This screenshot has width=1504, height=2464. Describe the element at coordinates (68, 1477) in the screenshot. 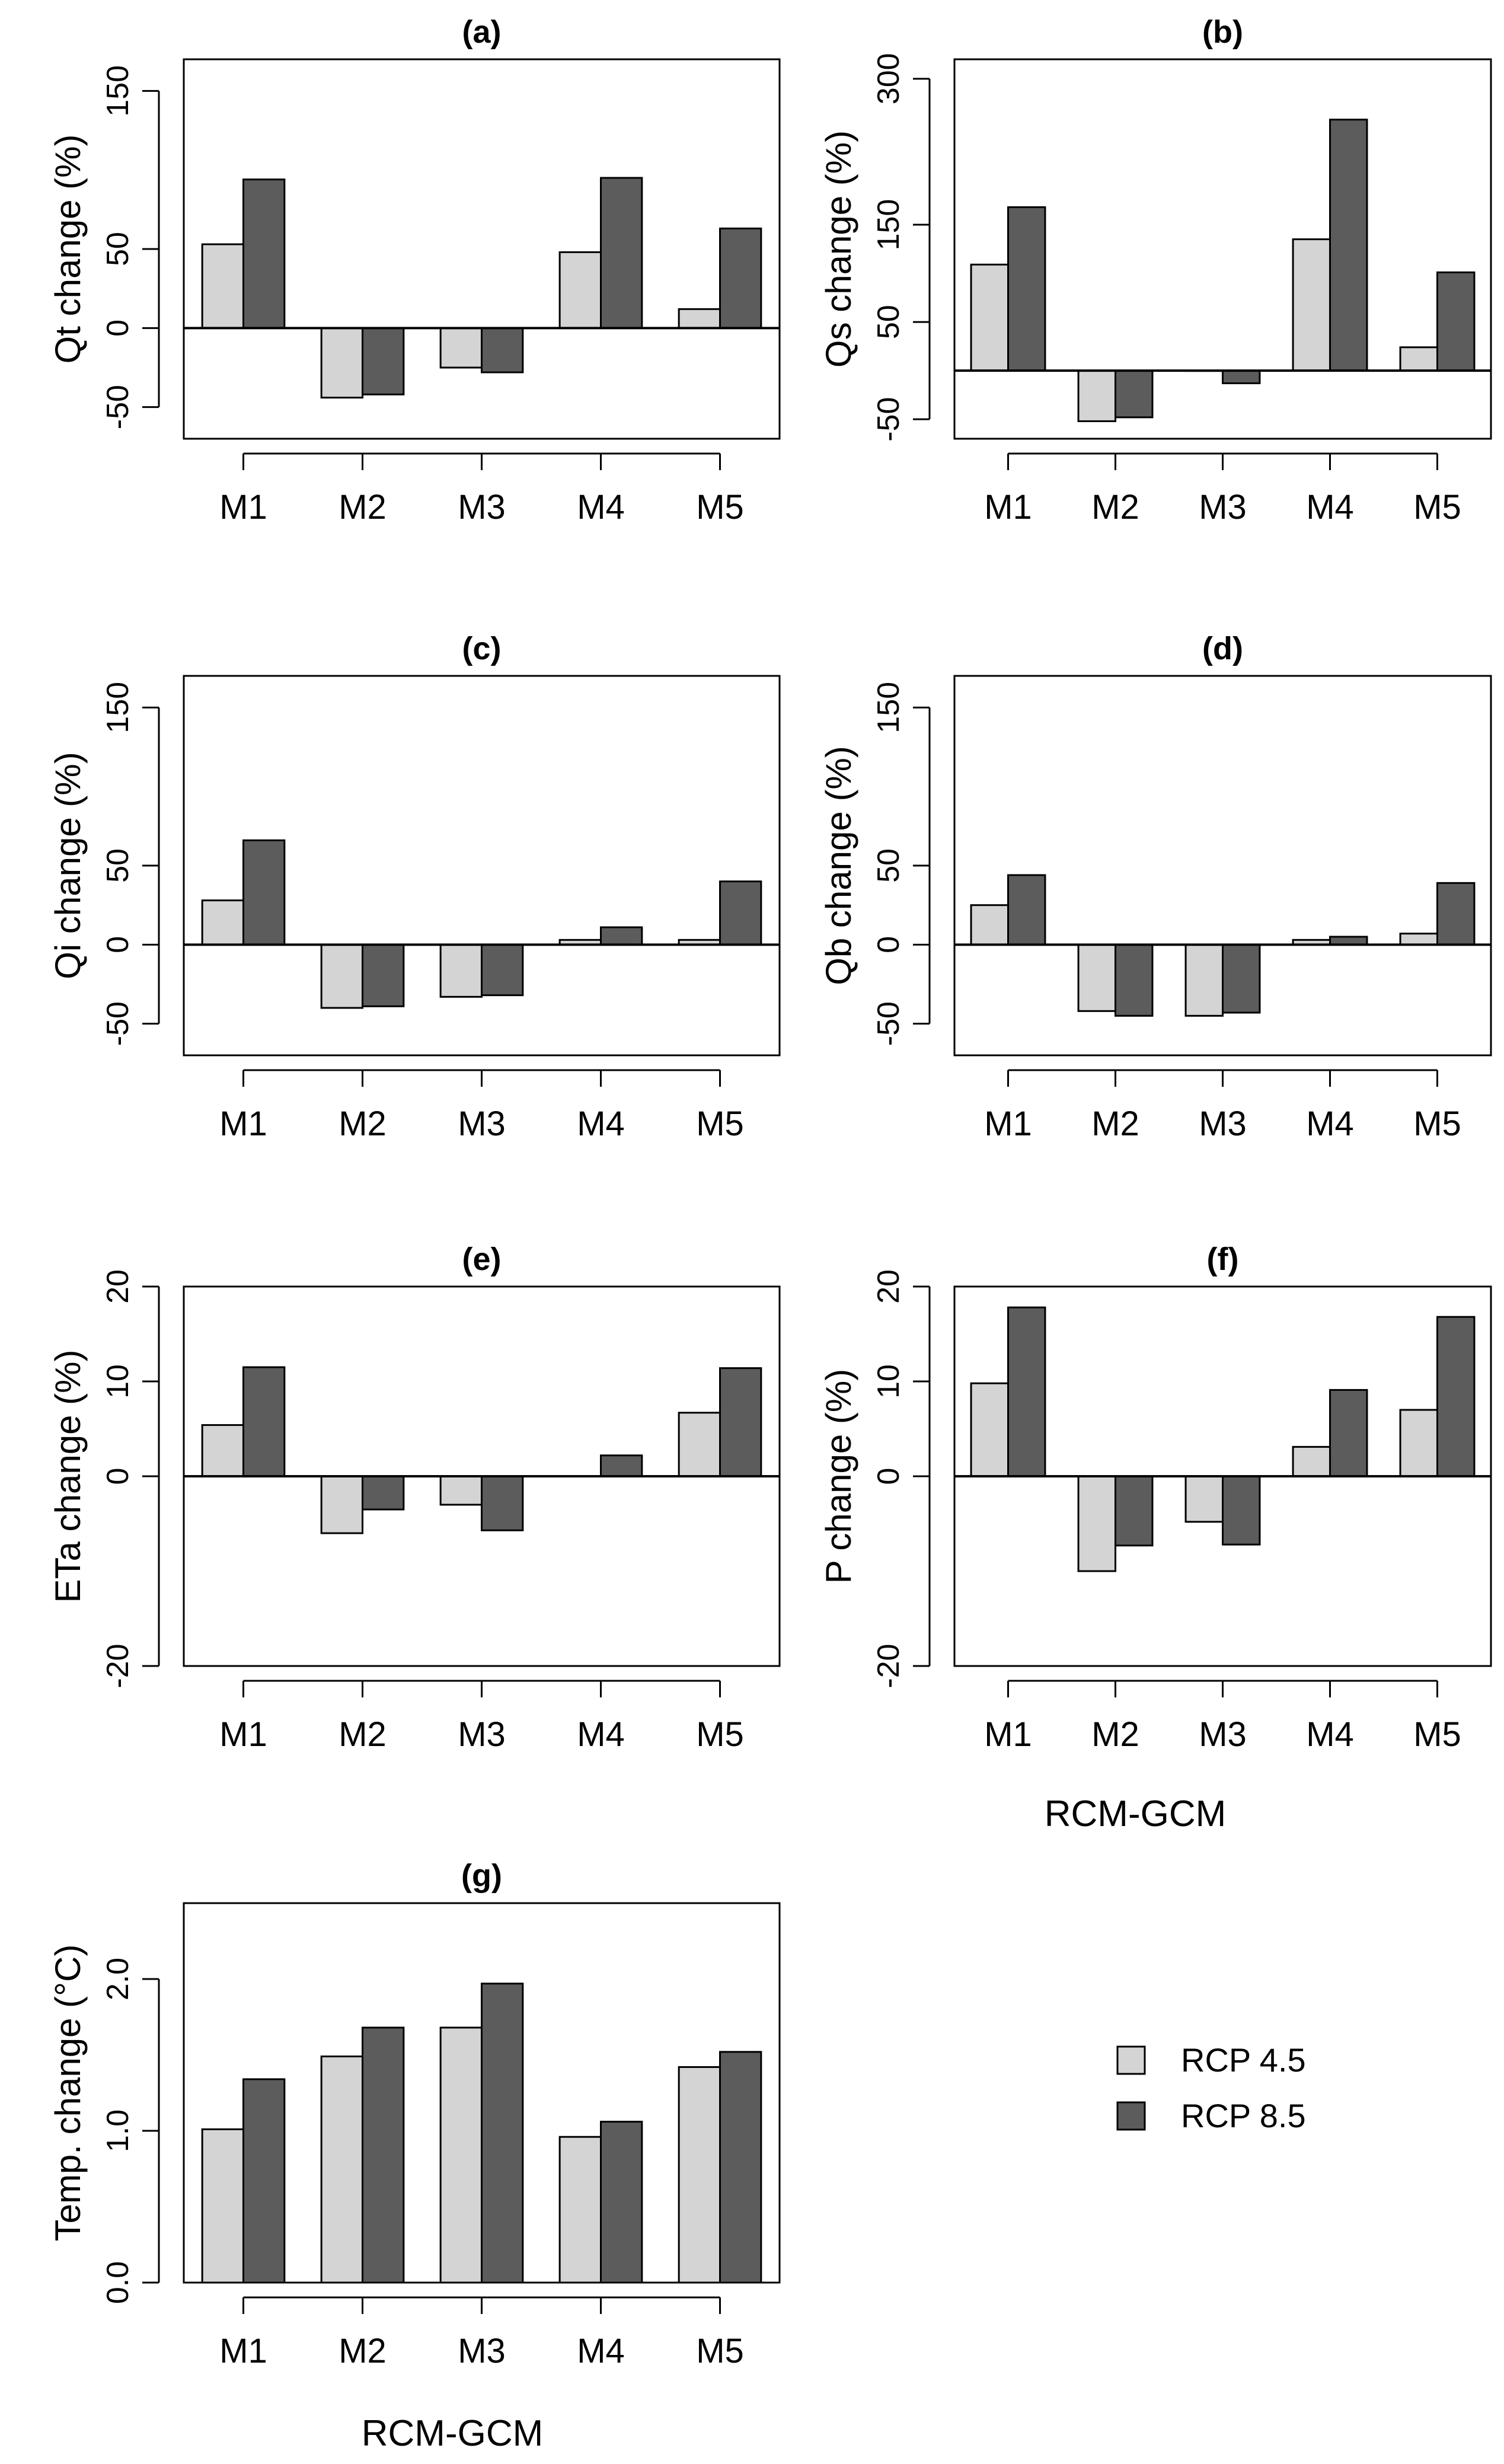

I see `y-axis-title: ETa change (%)` at that location.